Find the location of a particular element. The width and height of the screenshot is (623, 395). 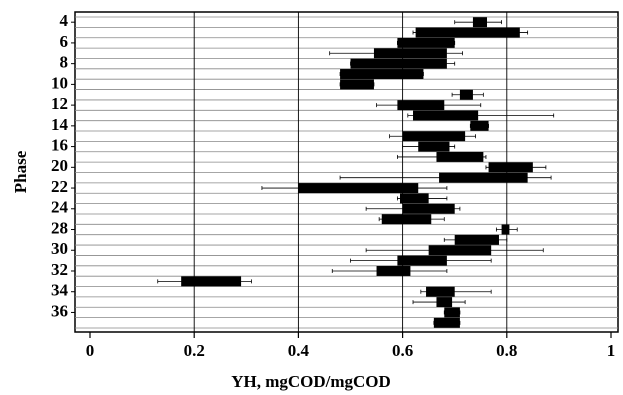

x-tick-label: 0.8 is located at coordinates (506, 350).